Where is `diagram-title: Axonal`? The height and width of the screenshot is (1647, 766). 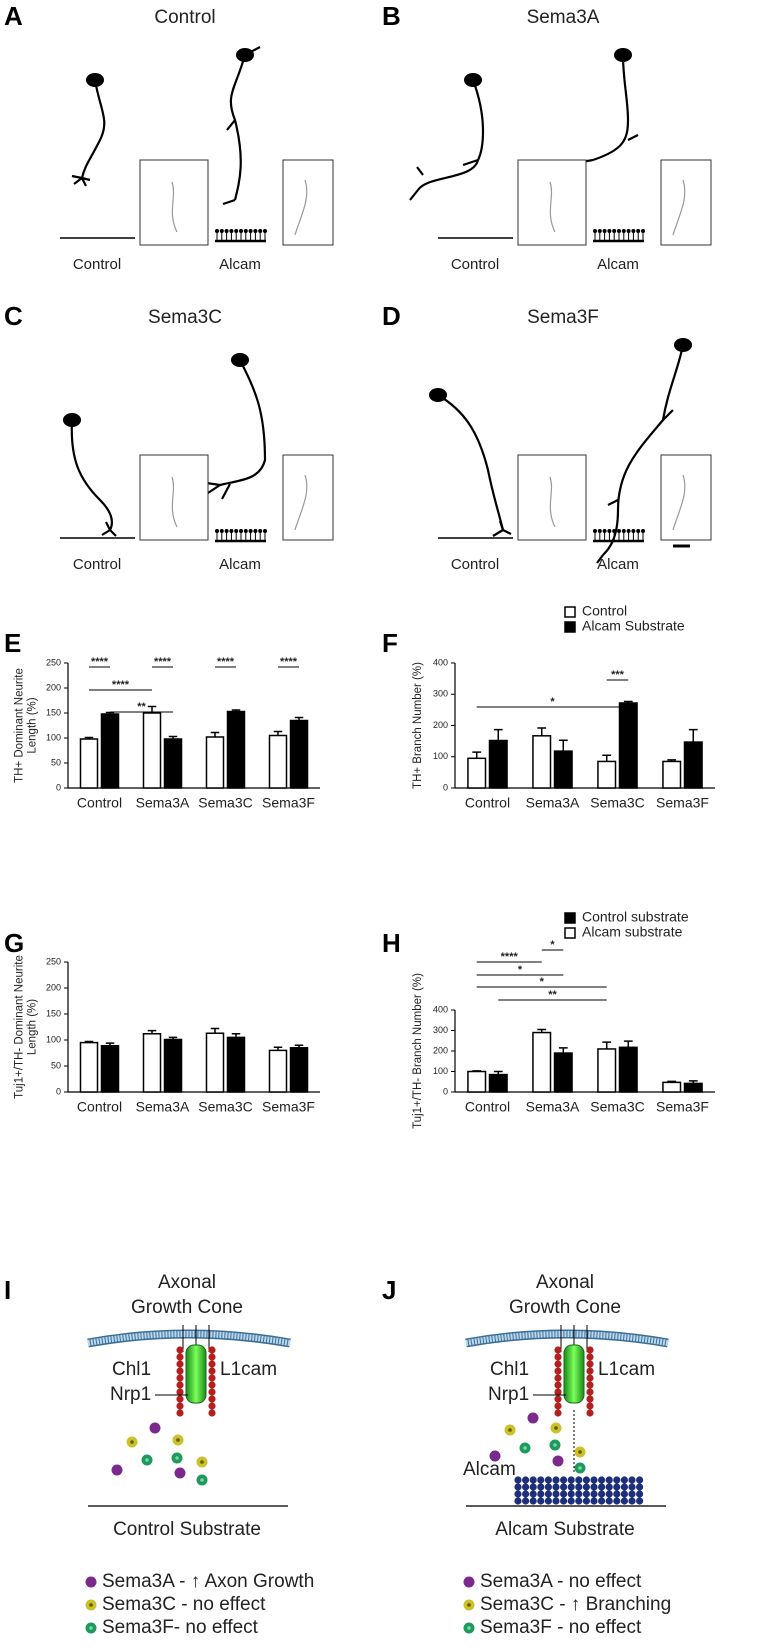 diagram-title: Axonal is located at coordinates (187, 1282).